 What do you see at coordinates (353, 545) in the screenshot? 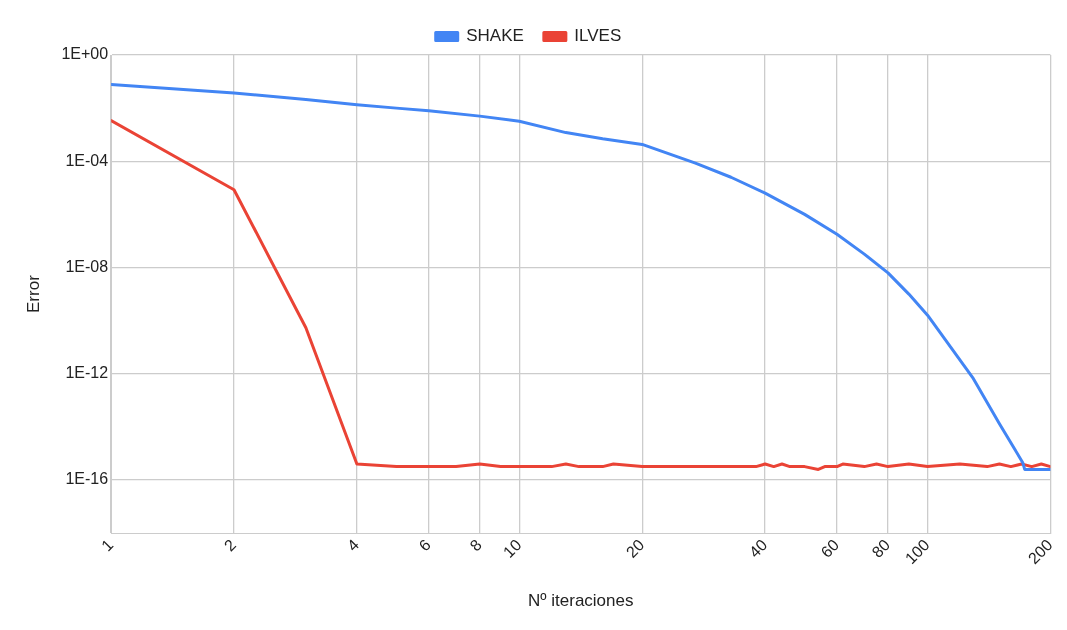
I see `x-tick-label: 4` at bounding box center [353, 545].